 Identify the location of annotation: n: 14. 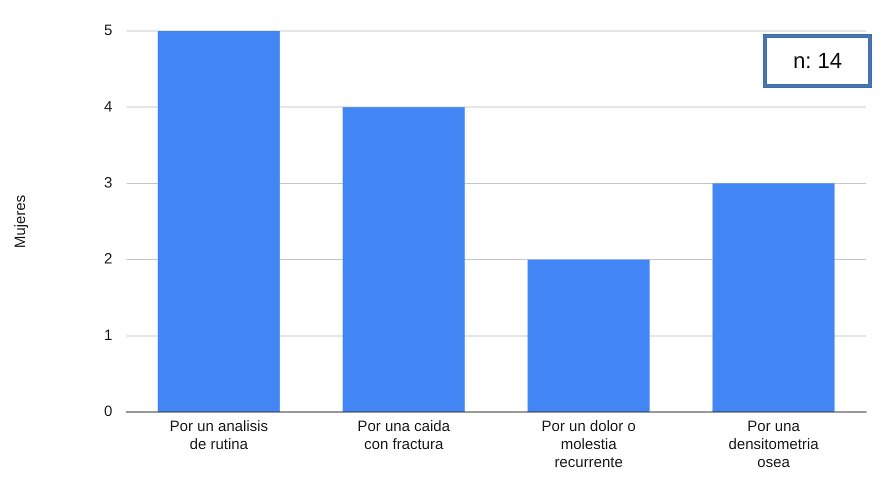
(817, 61).